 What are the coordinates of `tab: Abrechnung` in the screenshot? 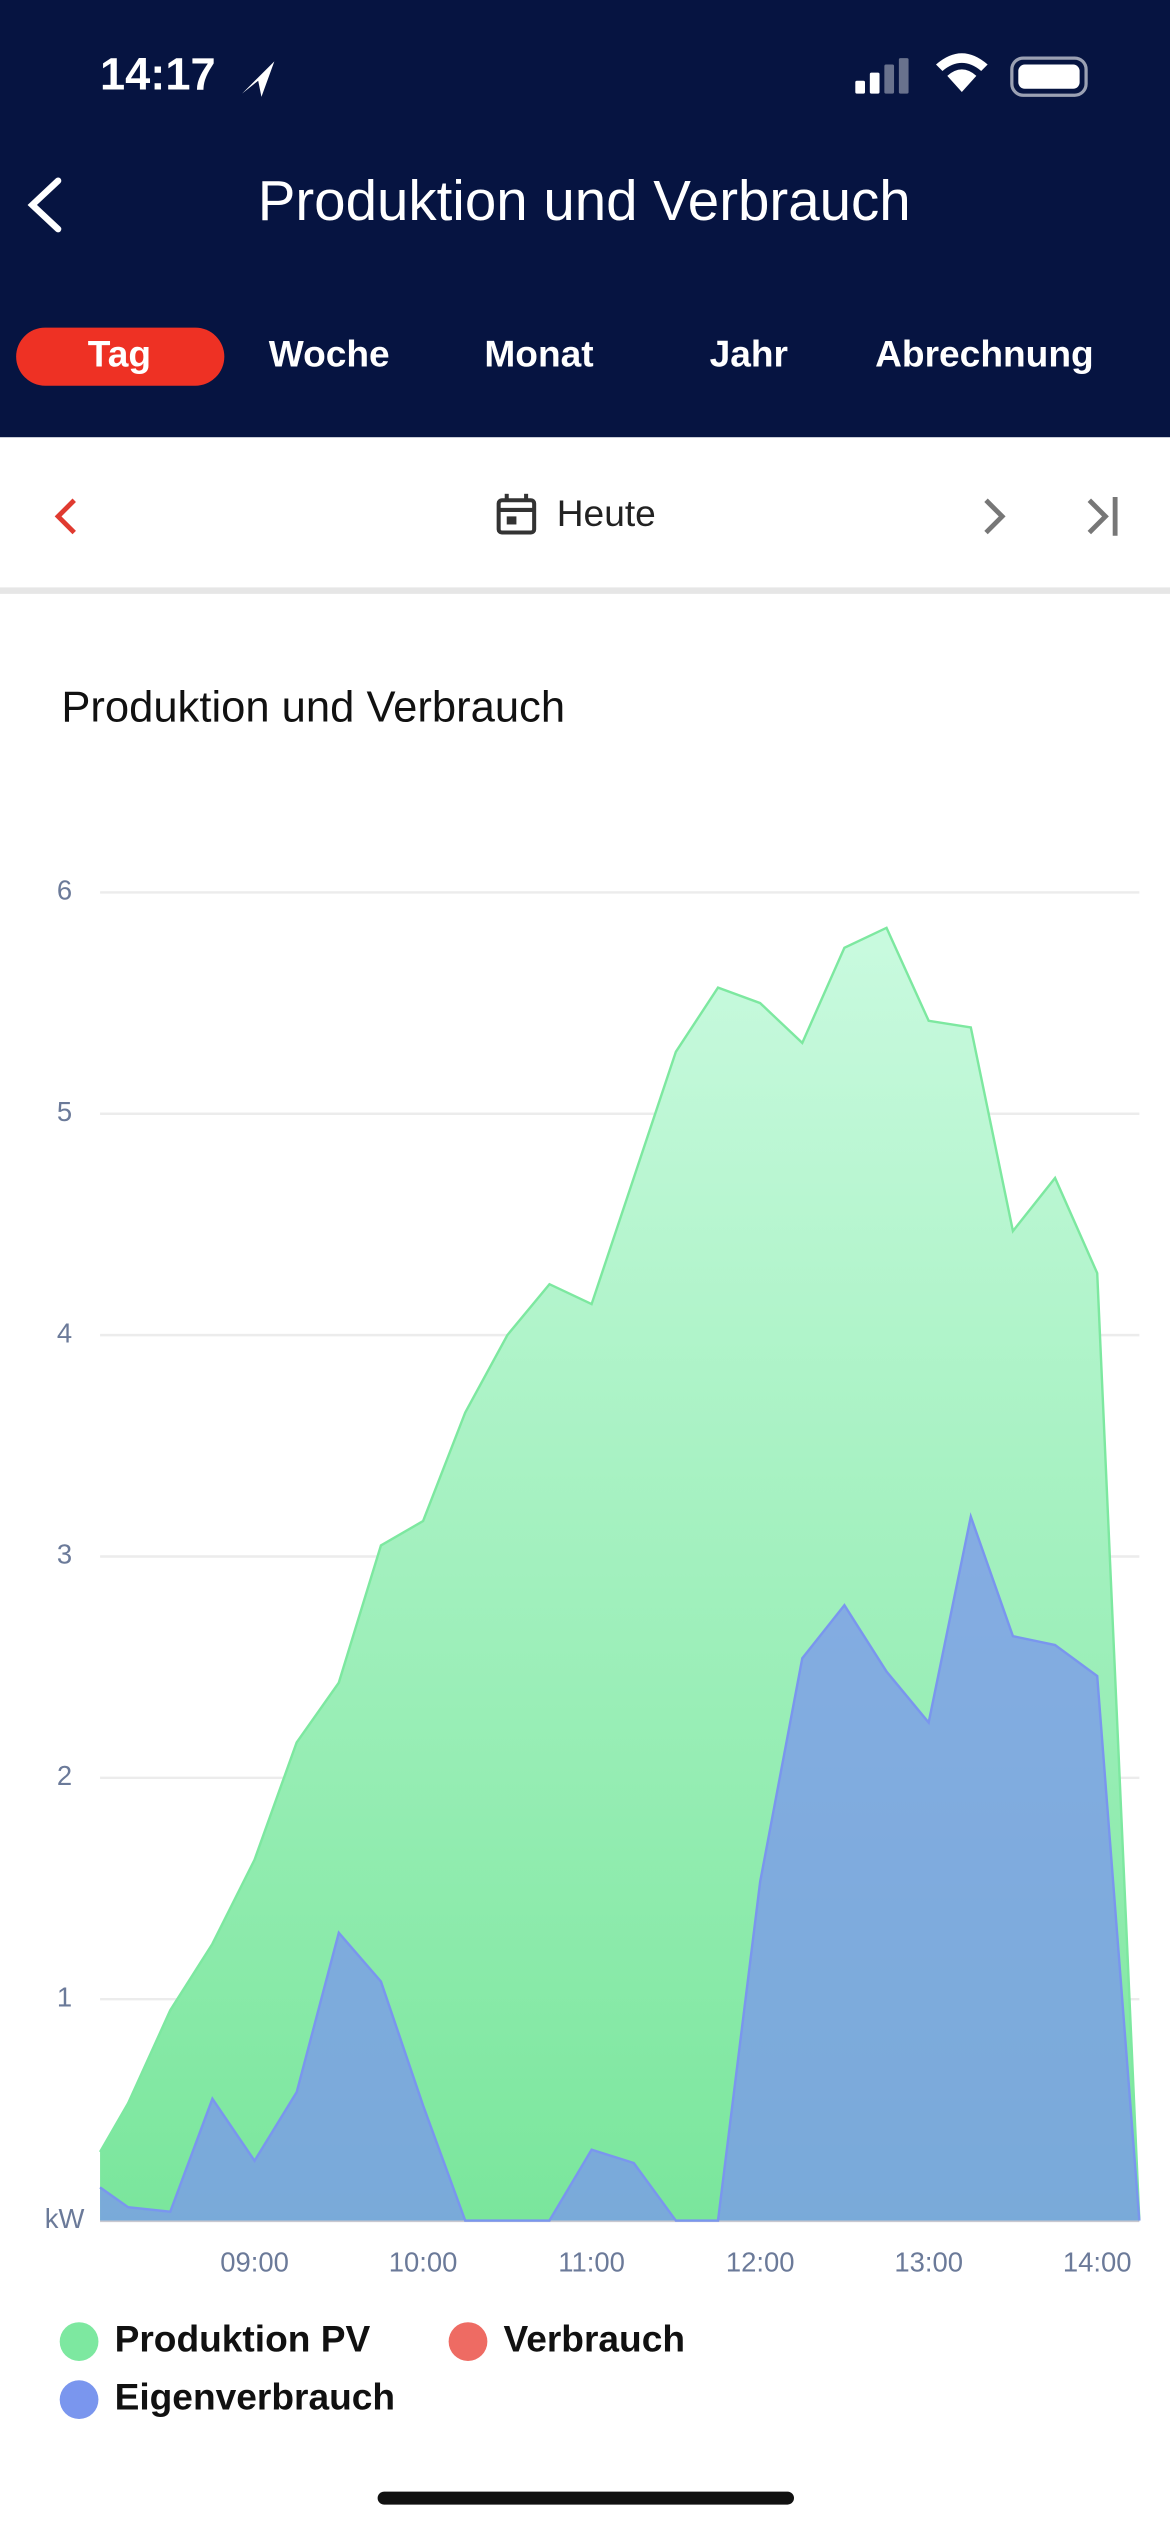 It's located at (984, 353).